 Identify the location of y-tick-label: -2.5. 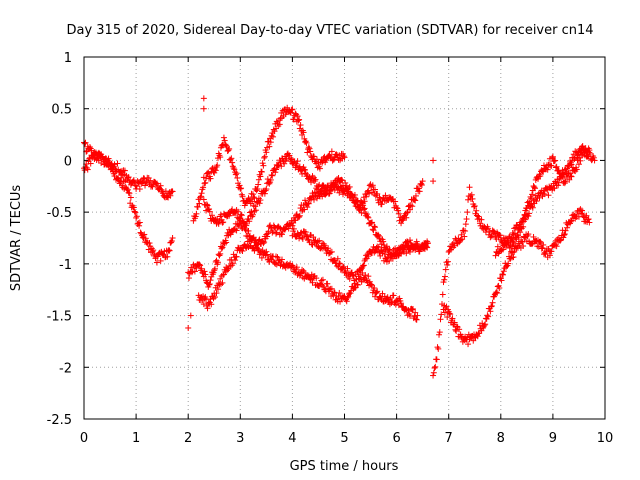
(59, 420).